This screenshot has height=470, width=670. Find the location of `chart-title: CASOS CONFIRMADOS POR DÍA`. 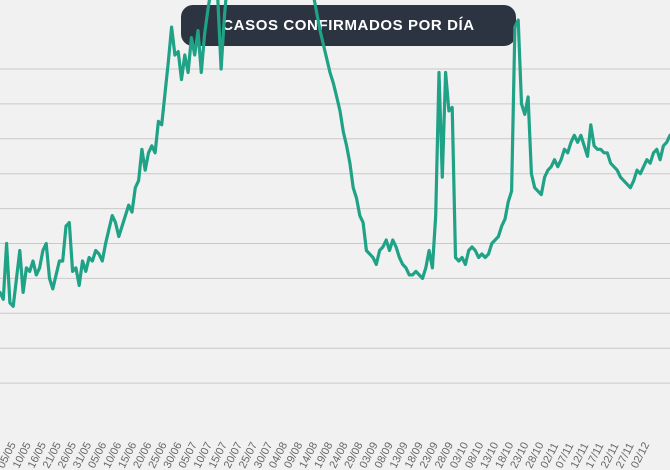

chart-title: CASOS CONFIRMADOS POR DÍA is located at coordinates (348, 25).